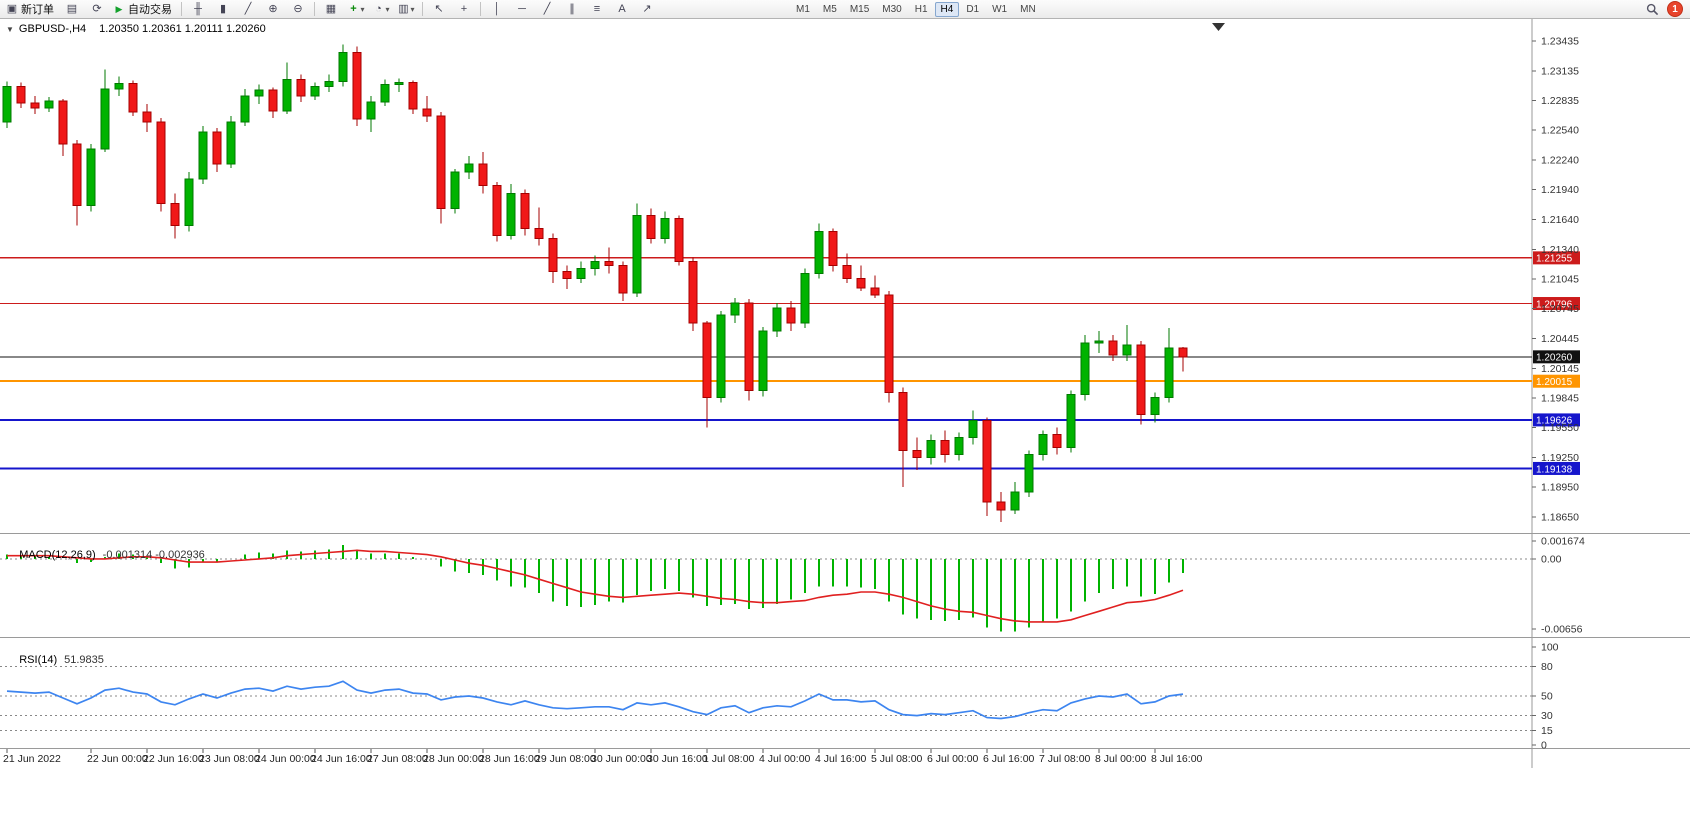  I want to click on svg-text: 1.19845, so click(1560, 399).